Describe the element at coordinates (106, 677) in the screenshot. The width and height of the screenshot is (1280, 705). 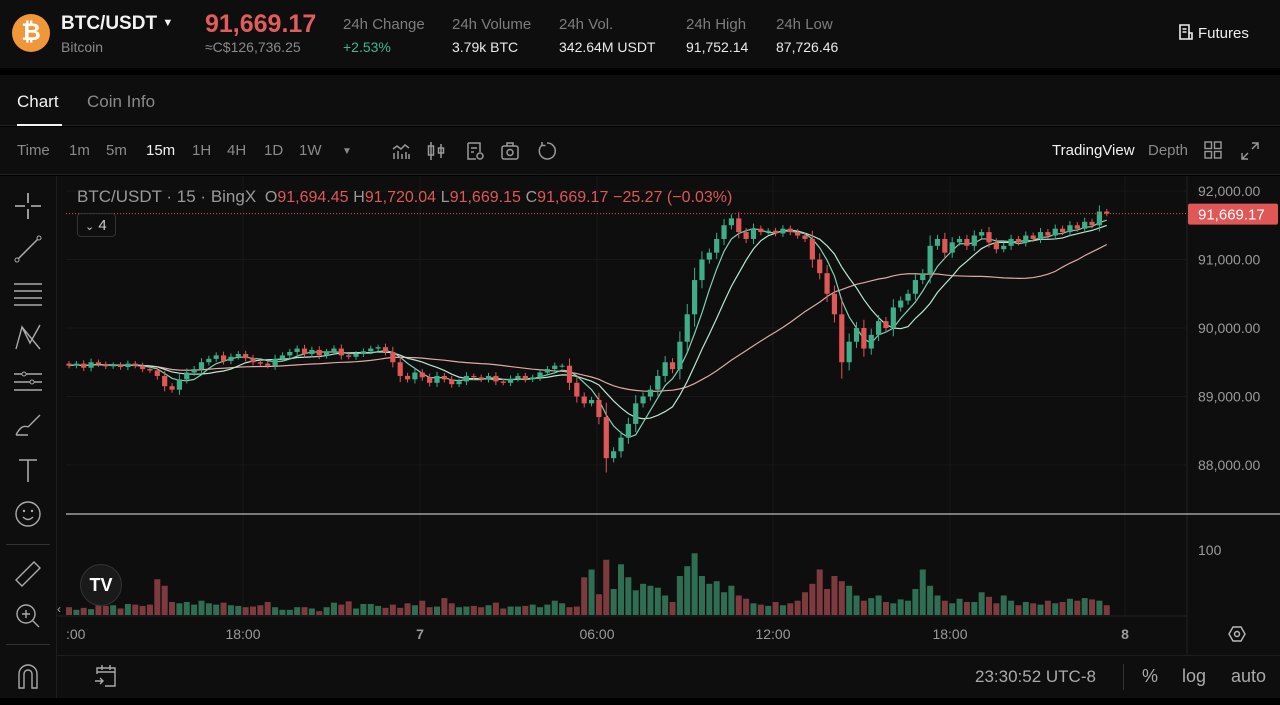
I see `go-to-date-icon` at that location.